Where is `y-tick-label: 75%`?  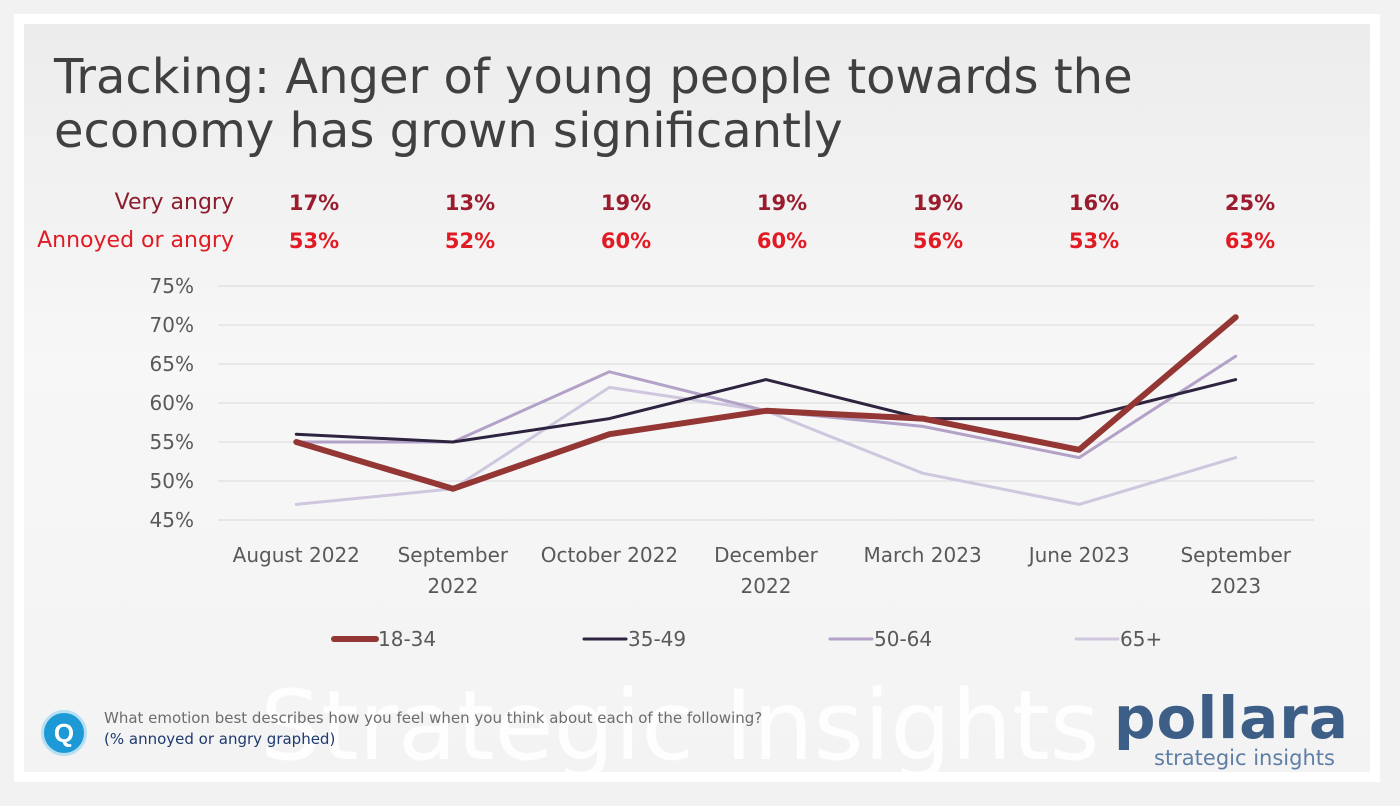 y-tick-label: 75% is located at coordinates (172, 286).